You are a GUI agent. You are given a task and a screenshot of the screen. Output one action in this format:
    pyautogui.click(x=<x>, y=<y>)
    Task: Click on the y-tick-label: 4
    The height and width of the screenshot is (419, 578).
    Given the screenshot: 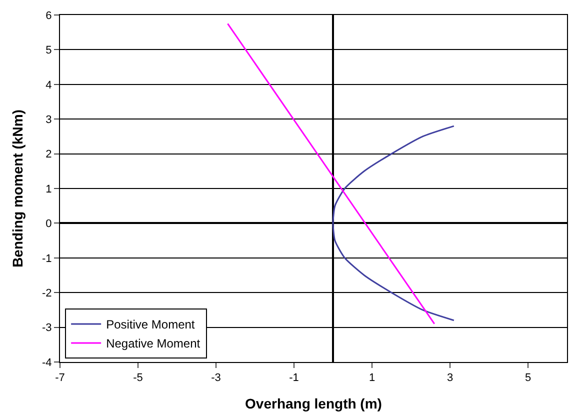 What is the action you would take?
    pyautogui.click(x=49, y=85)
    